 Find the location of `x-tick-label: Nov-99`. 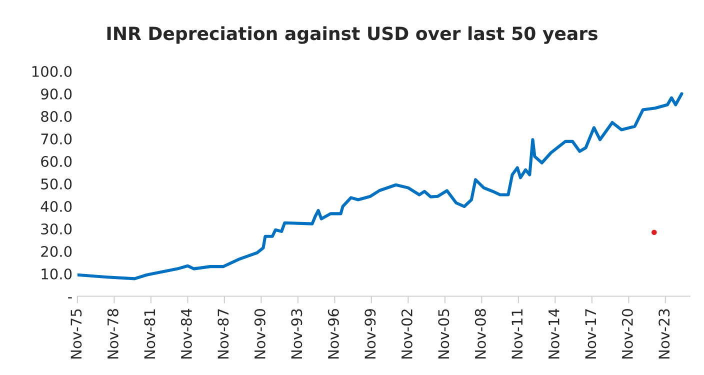

x-tick-label: Nov-99 is located at coordinates (370, 334).